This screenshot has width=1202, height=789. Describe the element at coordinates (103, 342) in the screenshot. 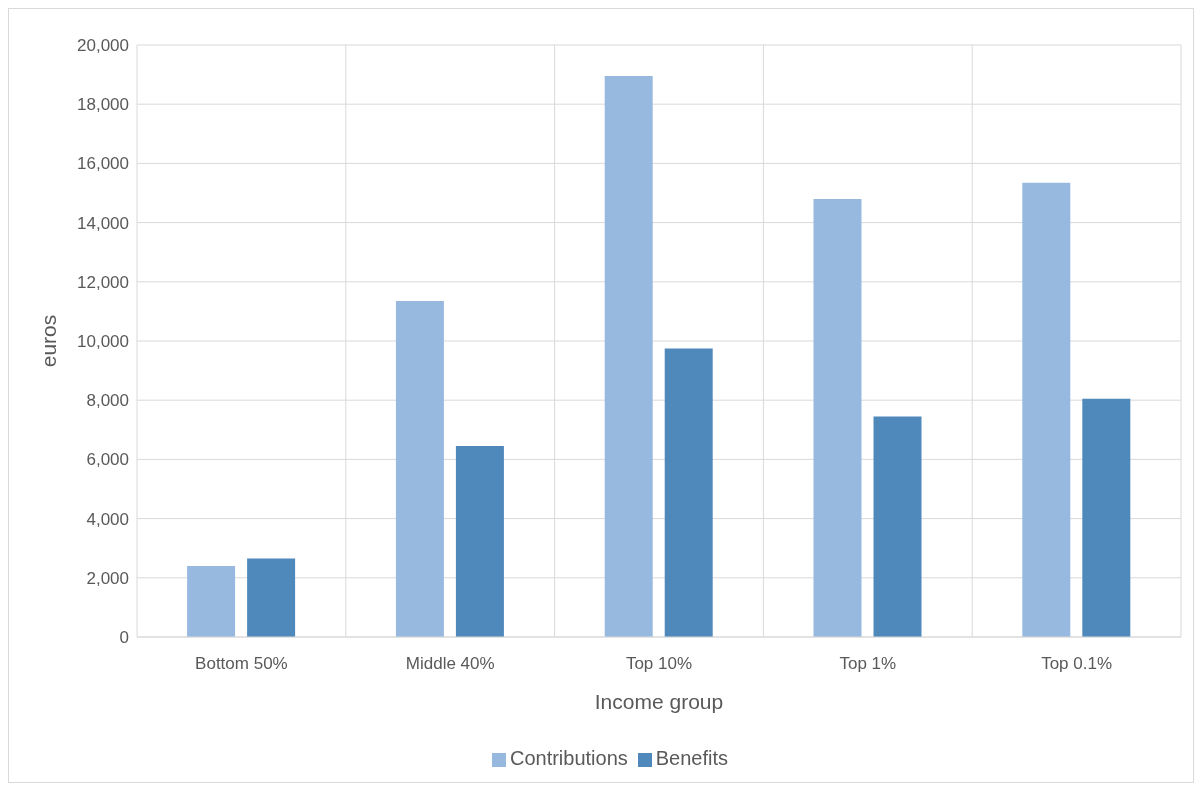

I see `y-tick-label: 10,000` at that location.